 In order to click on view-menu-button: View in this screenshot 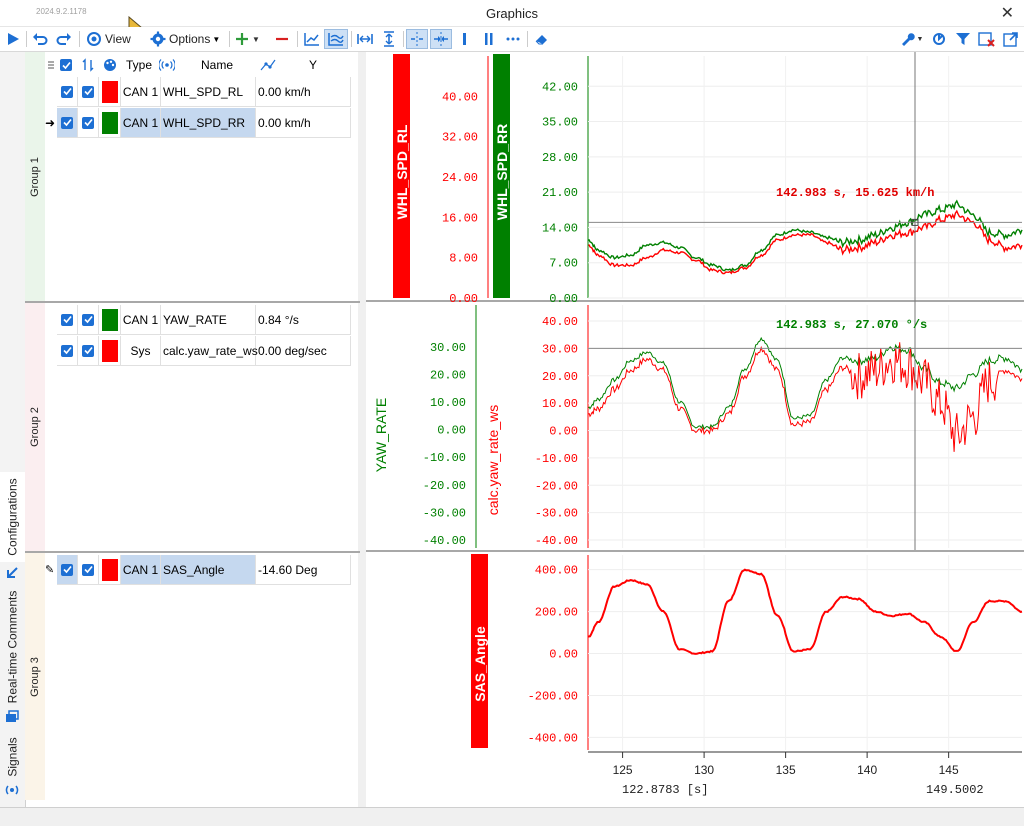, I will do `click(114, 39)`.